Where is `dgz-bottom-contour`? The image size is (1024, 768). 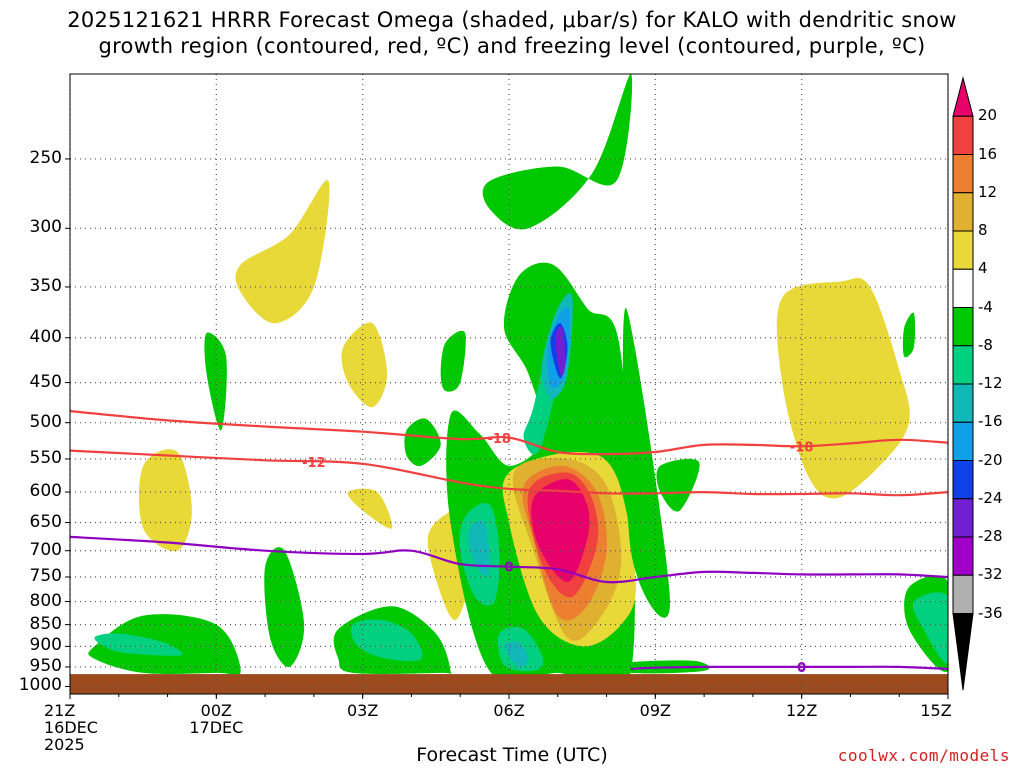
dgz-bottom-contour is located at coordinates (509, 473).